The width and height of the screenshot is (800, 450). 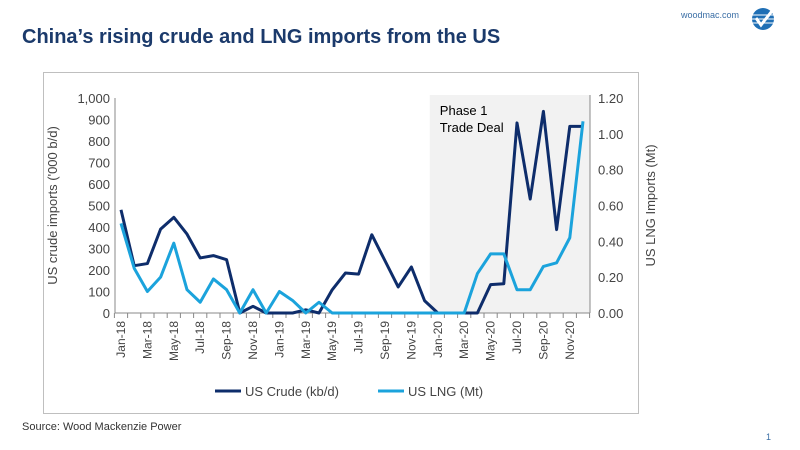 I want to click on y-tick-label: 500, so click(x=99, y=206).